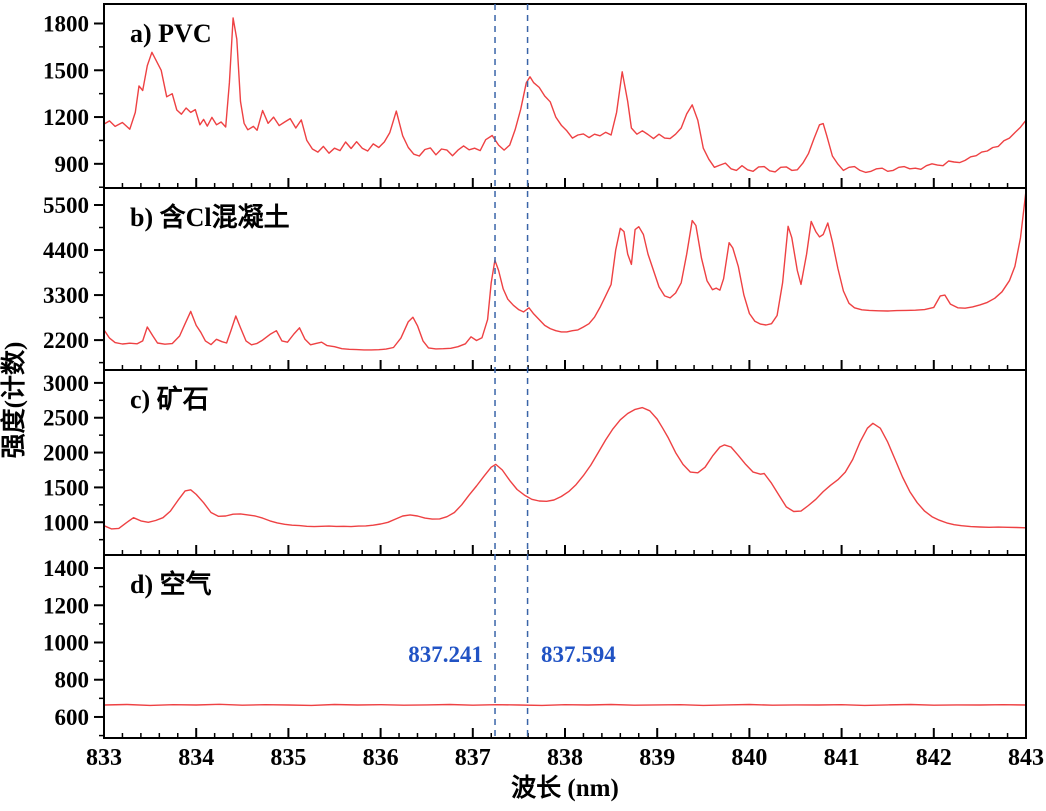 This screenshot has height=811, width=1046. What do you see at coordinates (565, 758) in the screenshot?
I see `x-tick-label: 838` at bounding box center [565, 758].